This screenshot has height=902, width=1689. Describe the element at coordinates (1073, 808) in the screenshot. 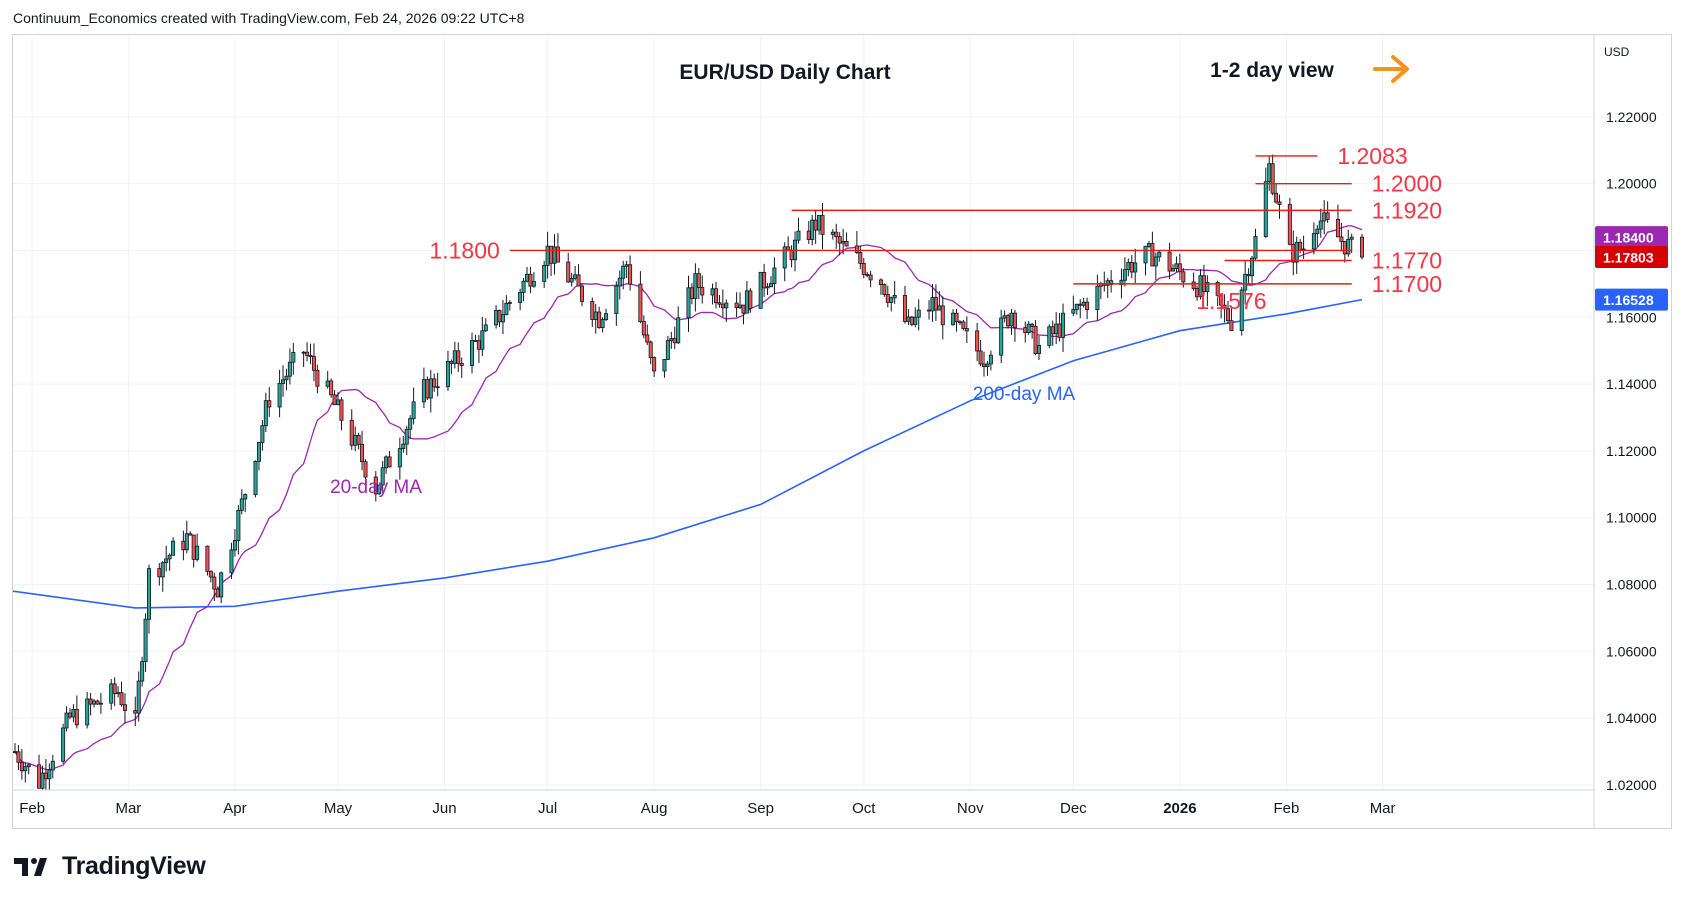

I see `x-tick-label: Dec` at that location.